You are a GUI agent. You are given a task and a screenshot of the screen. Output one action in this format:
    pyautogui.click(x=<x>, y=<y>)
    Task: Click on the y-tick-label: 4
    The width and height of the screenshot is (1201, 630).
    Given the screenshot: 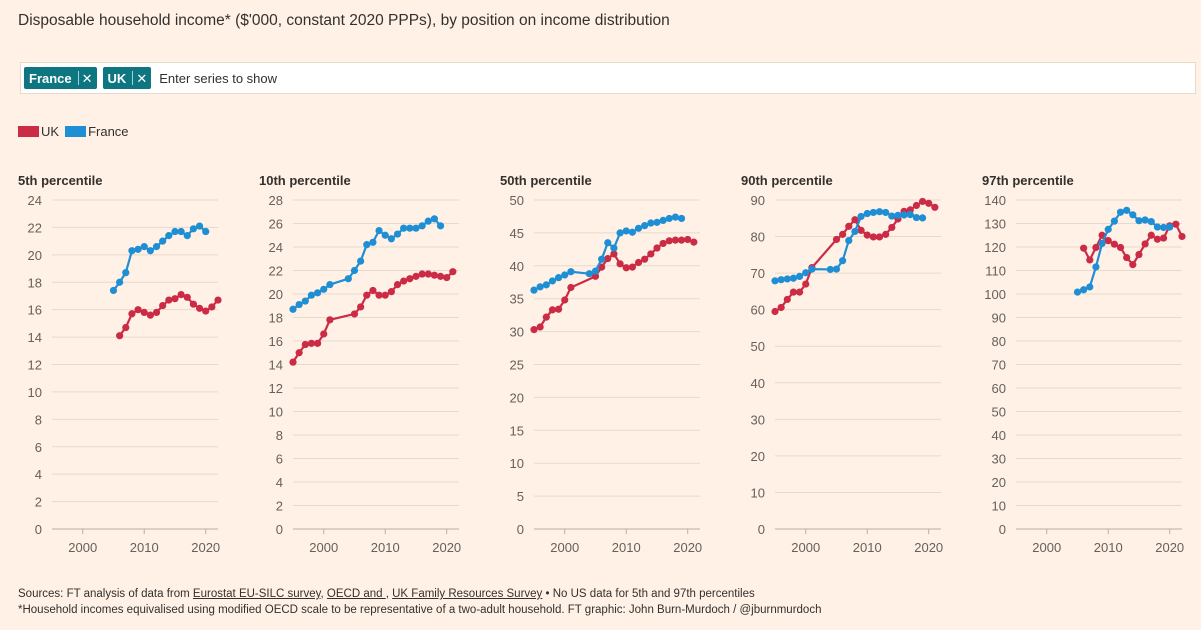 What is the action you would take?
    pyautogui.click(x=279, y=482)
    